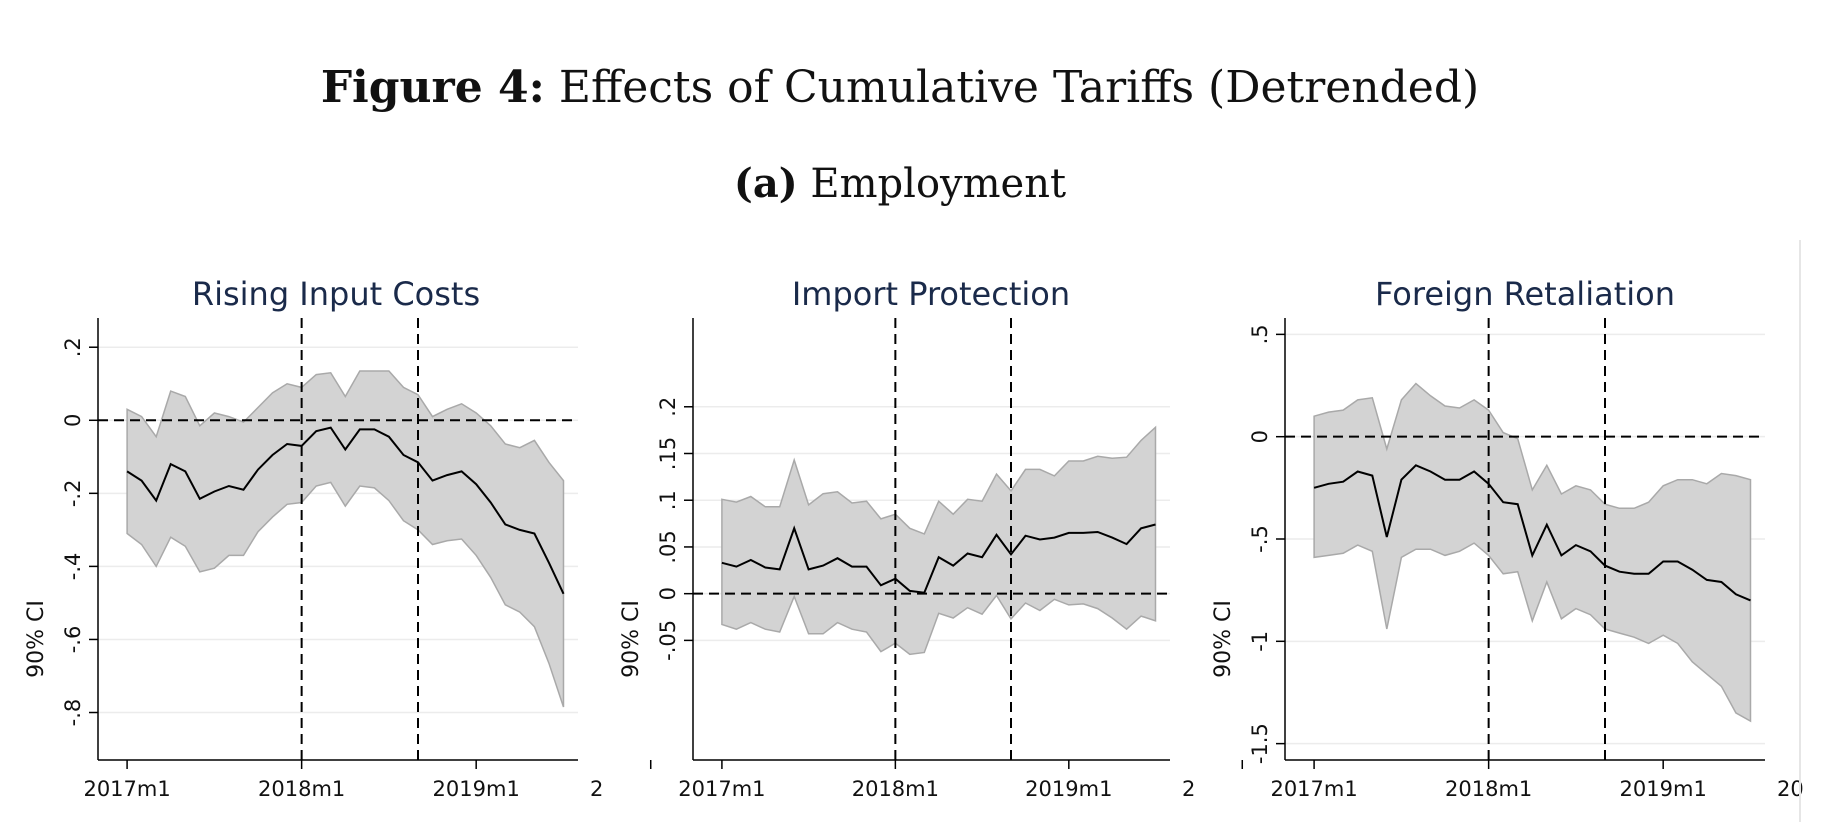 The image size is (1827, 822). What do you see at coordinates (73, 494) in the screenshot?
I see `y-tick-label: -.2` at bounding box center [73, 494].